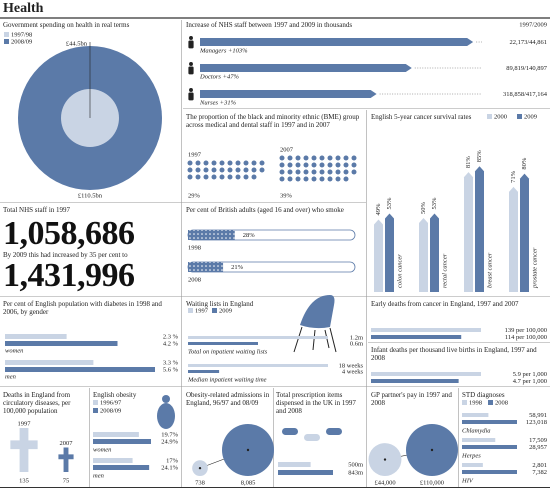 This screenshot has height=489, width=550. What do you see at coordinates (69, 233) in the screenshot?
I see `big-number: 1,058,686` at bounding box center [69, 233].